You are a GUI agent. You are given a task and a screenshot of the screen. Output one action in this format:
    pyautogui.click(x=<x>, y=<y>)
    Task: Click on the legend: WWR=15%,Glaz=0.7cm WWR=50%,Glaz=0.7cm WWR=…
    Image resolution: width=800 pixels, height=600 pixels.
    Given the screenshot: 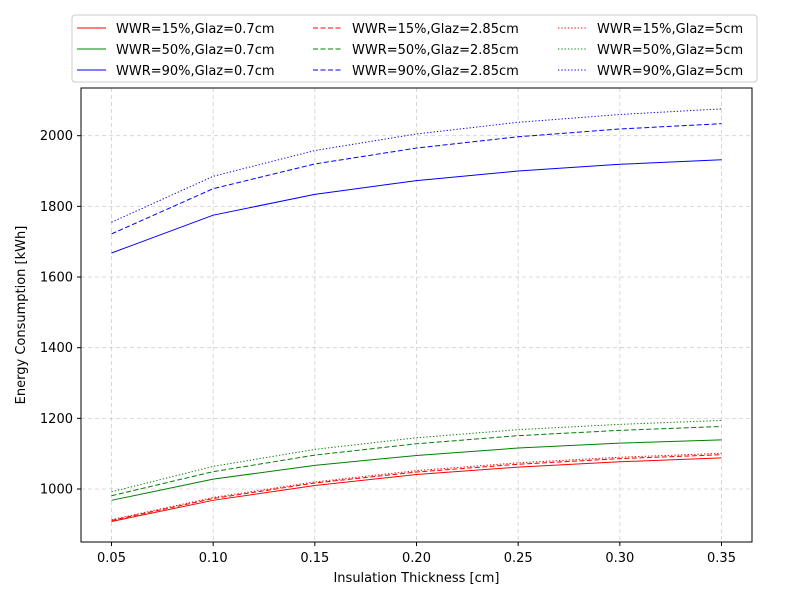 What is the action you would take?
    pyautogui.click(x=414, y=48)
    